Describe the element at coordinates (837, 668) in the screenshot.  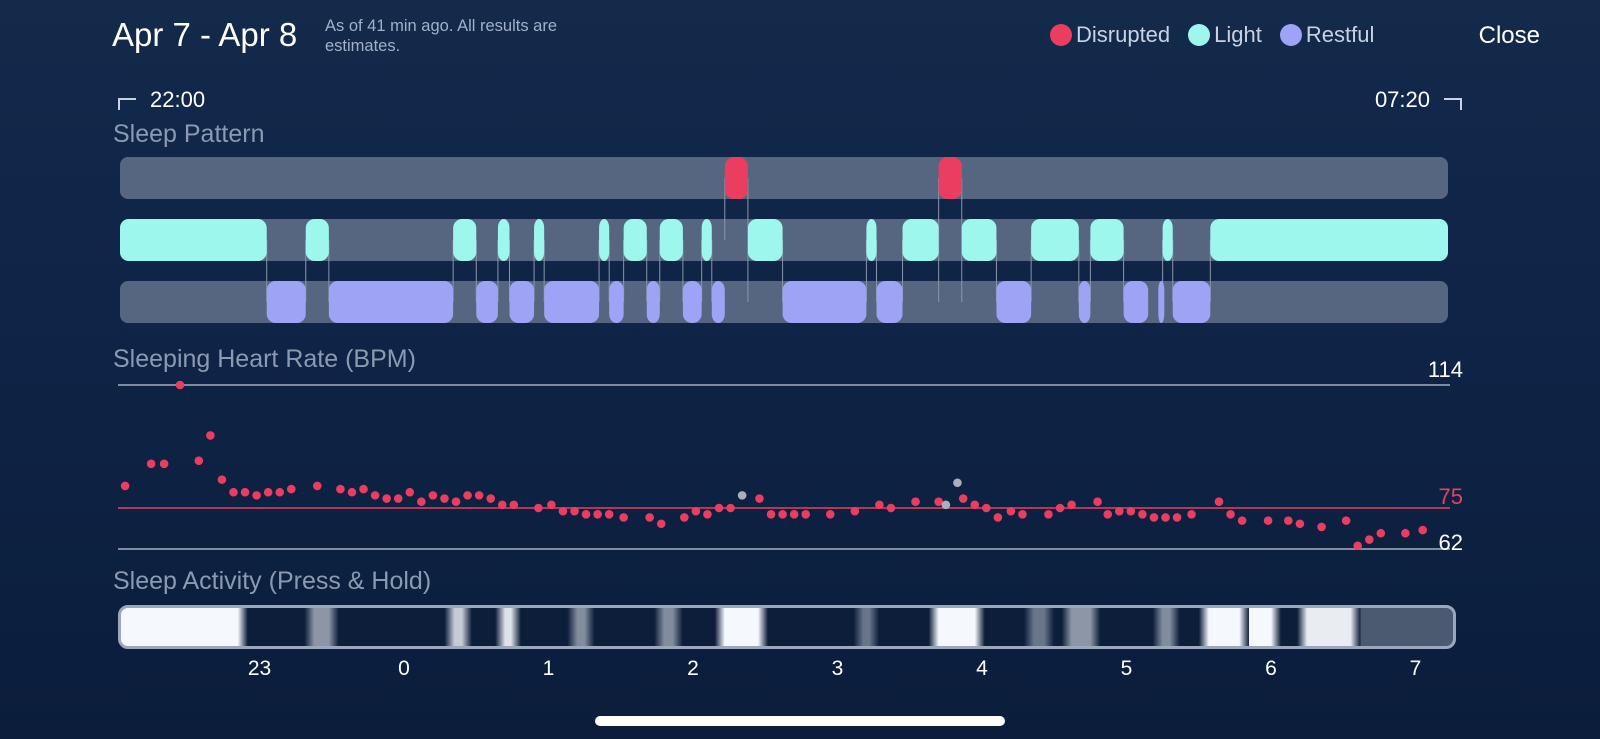
I see `axis-tick-label: 3` at that location.